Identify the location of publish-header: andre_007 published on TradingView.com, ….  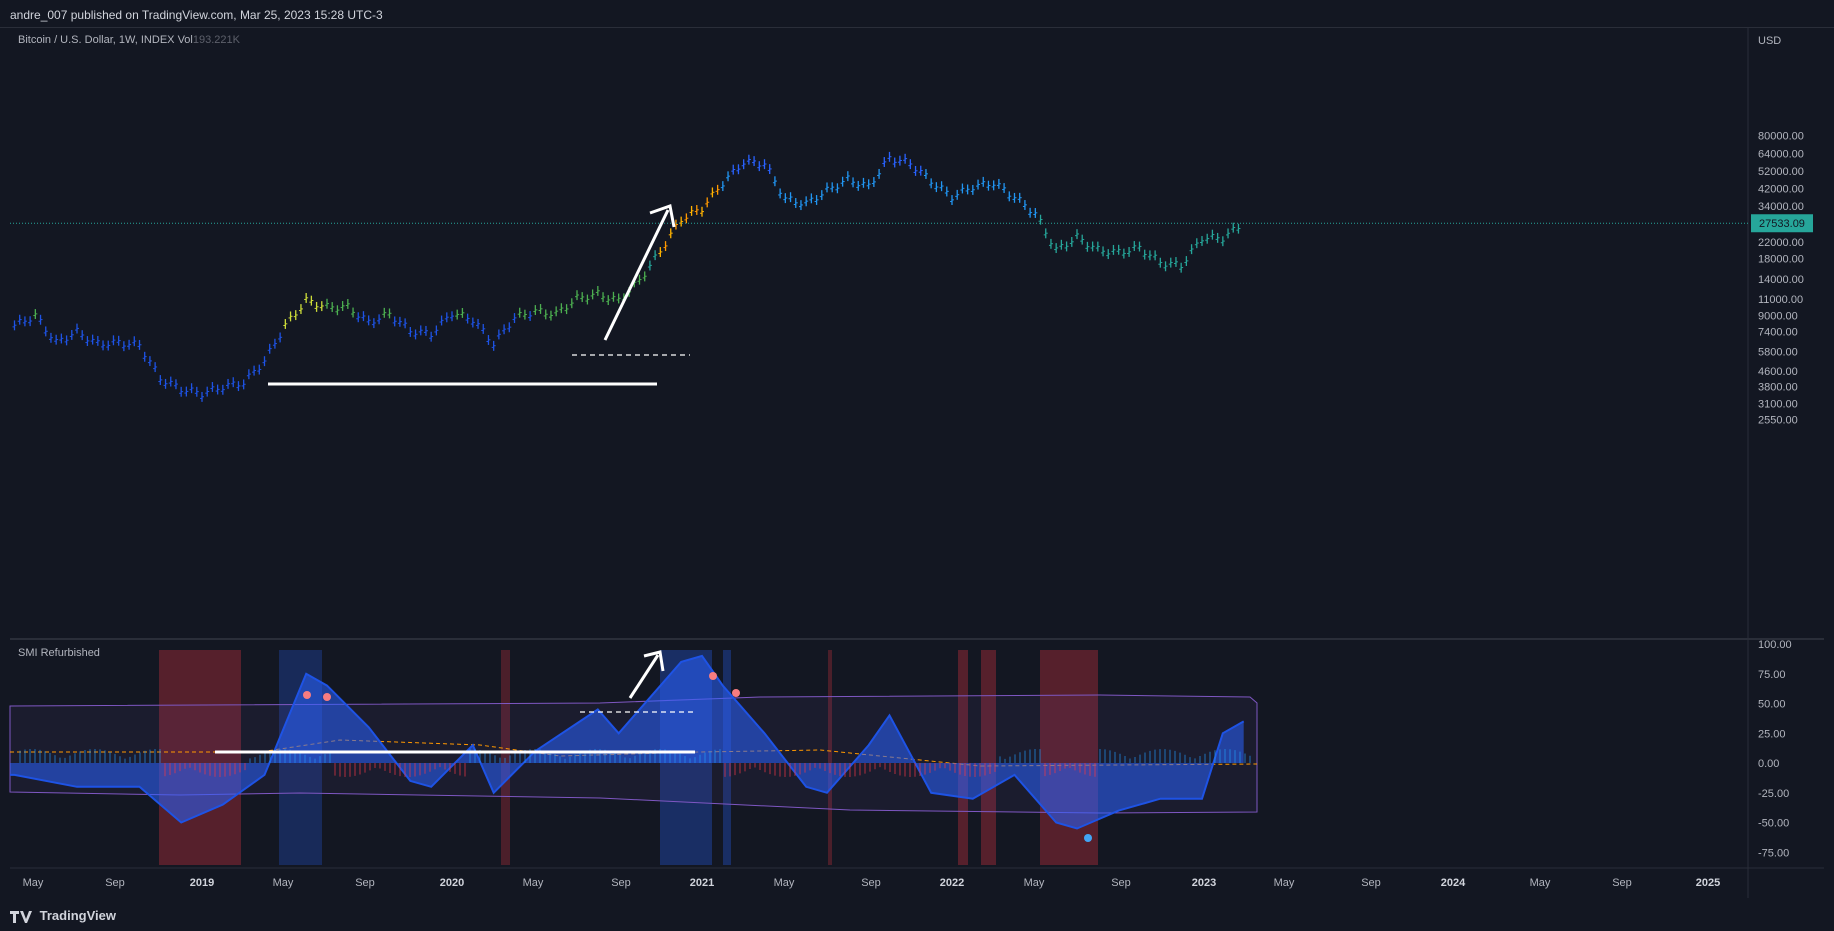
(917, 14).